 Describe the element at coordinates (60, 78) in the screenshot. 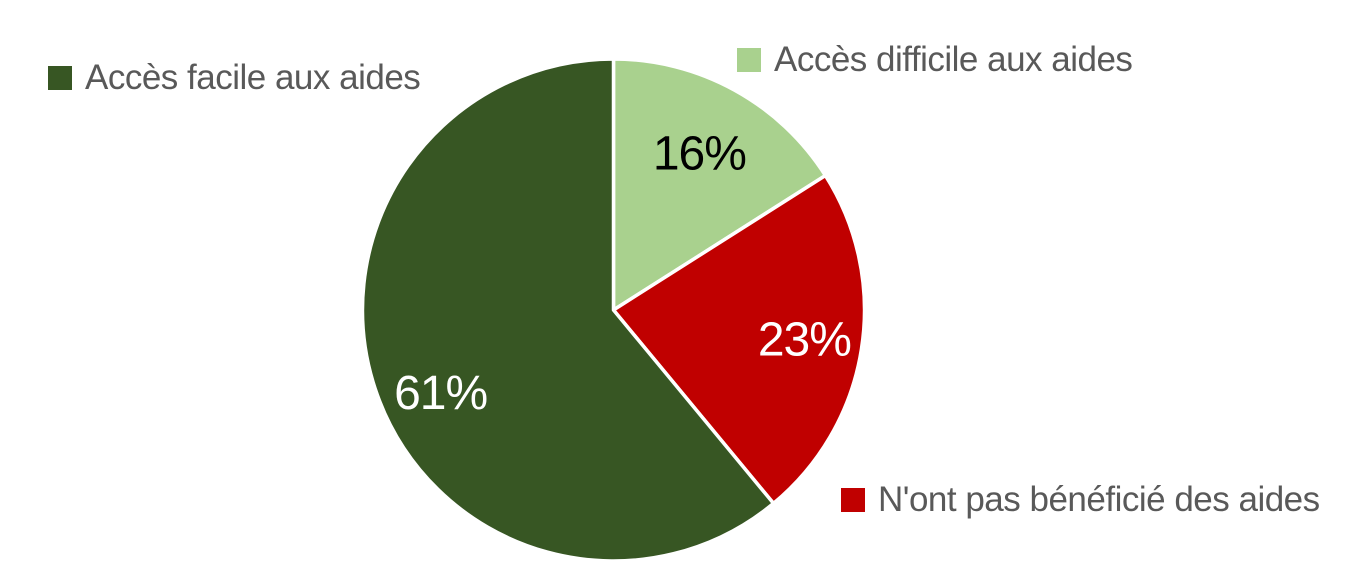

I see `legend-marker-acces-facile-icon` at that location.